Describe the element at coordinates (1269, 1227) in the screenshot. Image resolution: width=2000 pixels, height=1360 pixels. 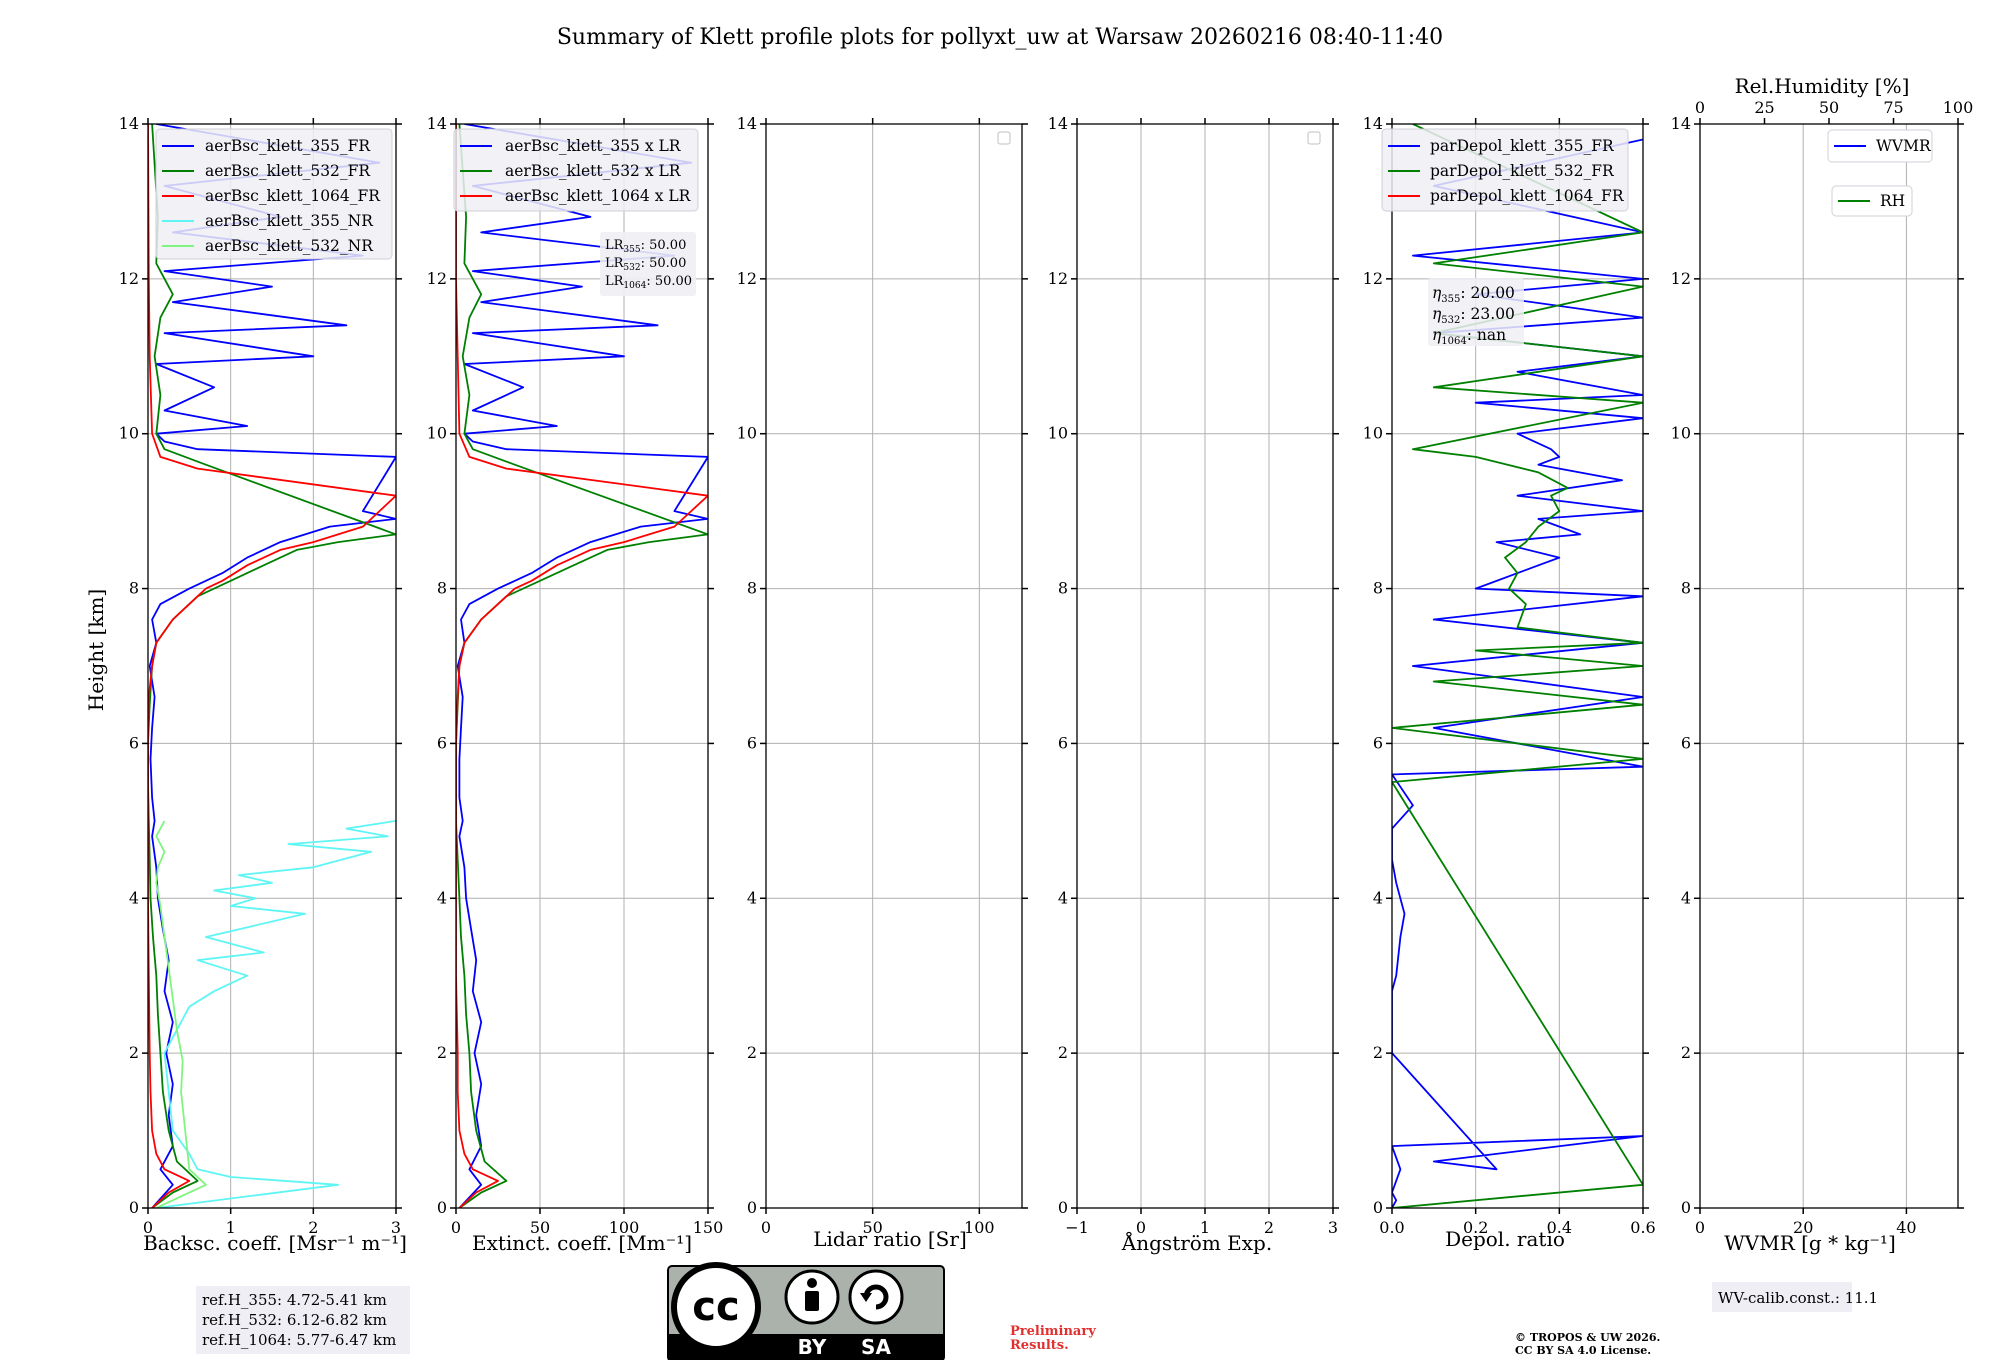
I see `x-tick-label: 2` at that location.